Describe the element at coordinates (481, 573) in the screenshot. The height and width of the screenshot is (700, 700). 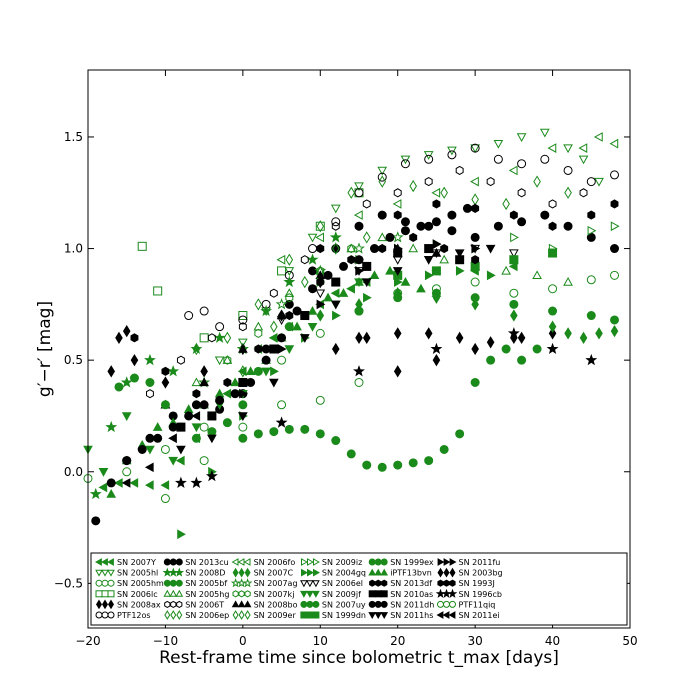
I see `legend-label: SN 2003bg` at that location.